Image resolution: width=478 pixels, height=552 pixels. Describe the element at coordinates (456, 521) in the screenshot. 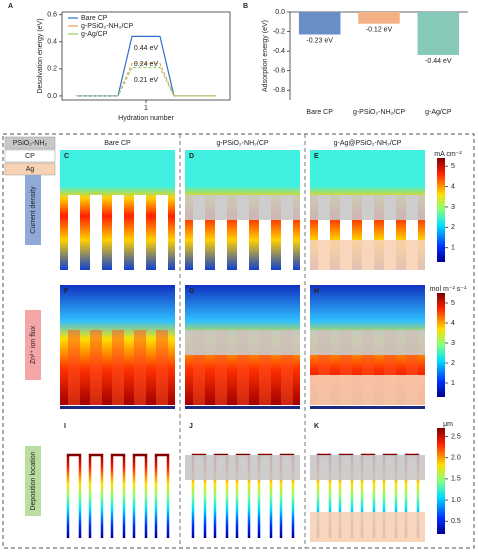

I see `colorbar-tick-label: 0.5` at that location.